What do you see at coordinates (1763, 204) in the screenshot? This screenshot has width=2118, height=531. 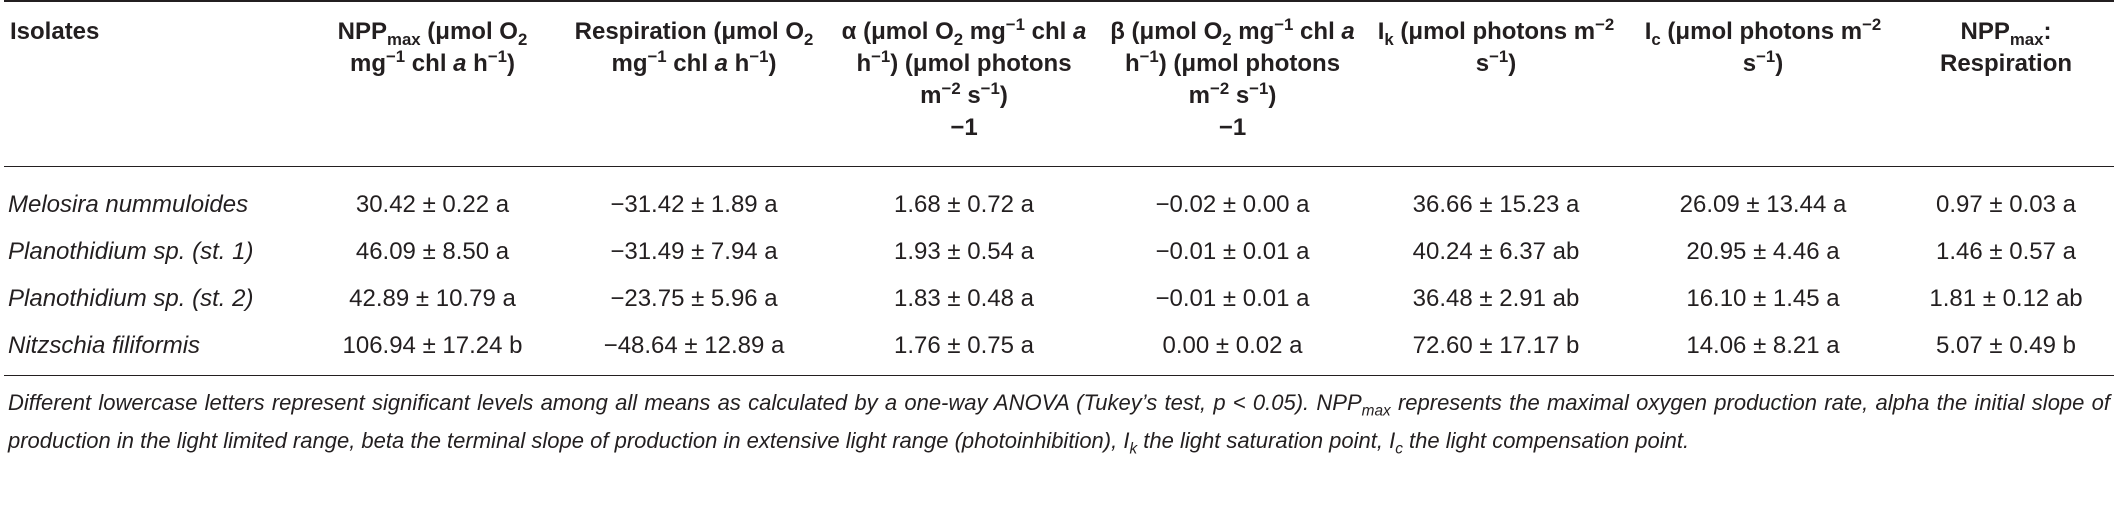 I see `value-cell: 26.09 ± 13.44 a` at bounding box center [1763, 204].